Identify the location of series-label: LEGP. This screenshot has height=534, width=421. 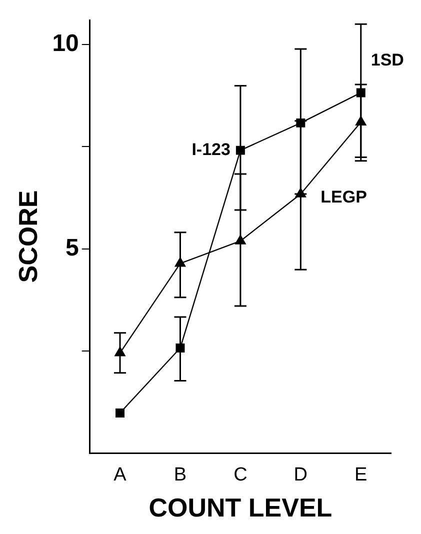
(343, 197).